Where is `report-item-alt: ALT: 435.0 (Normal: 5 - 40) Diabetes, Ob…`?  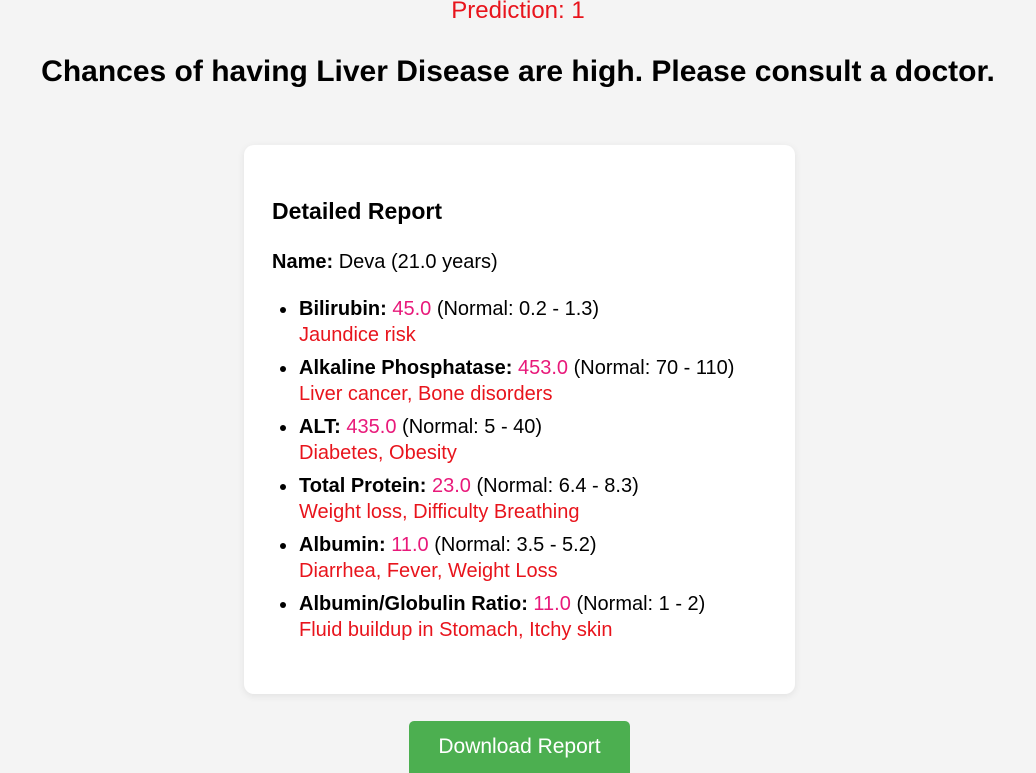 report-item-alt: ALT: 435.0 (Normal: 5 - 40) Diabetes, Ob… is located at coordinates (533, 440).